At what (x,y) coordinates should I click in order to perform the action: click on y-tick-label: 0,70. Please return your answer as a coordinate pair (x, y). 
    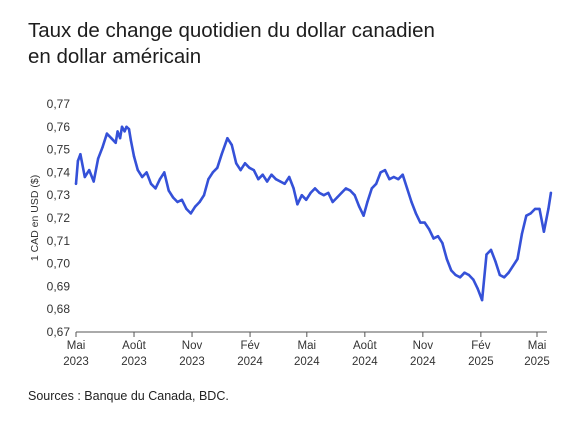
    Looking at the image, I should click on (59, 264).